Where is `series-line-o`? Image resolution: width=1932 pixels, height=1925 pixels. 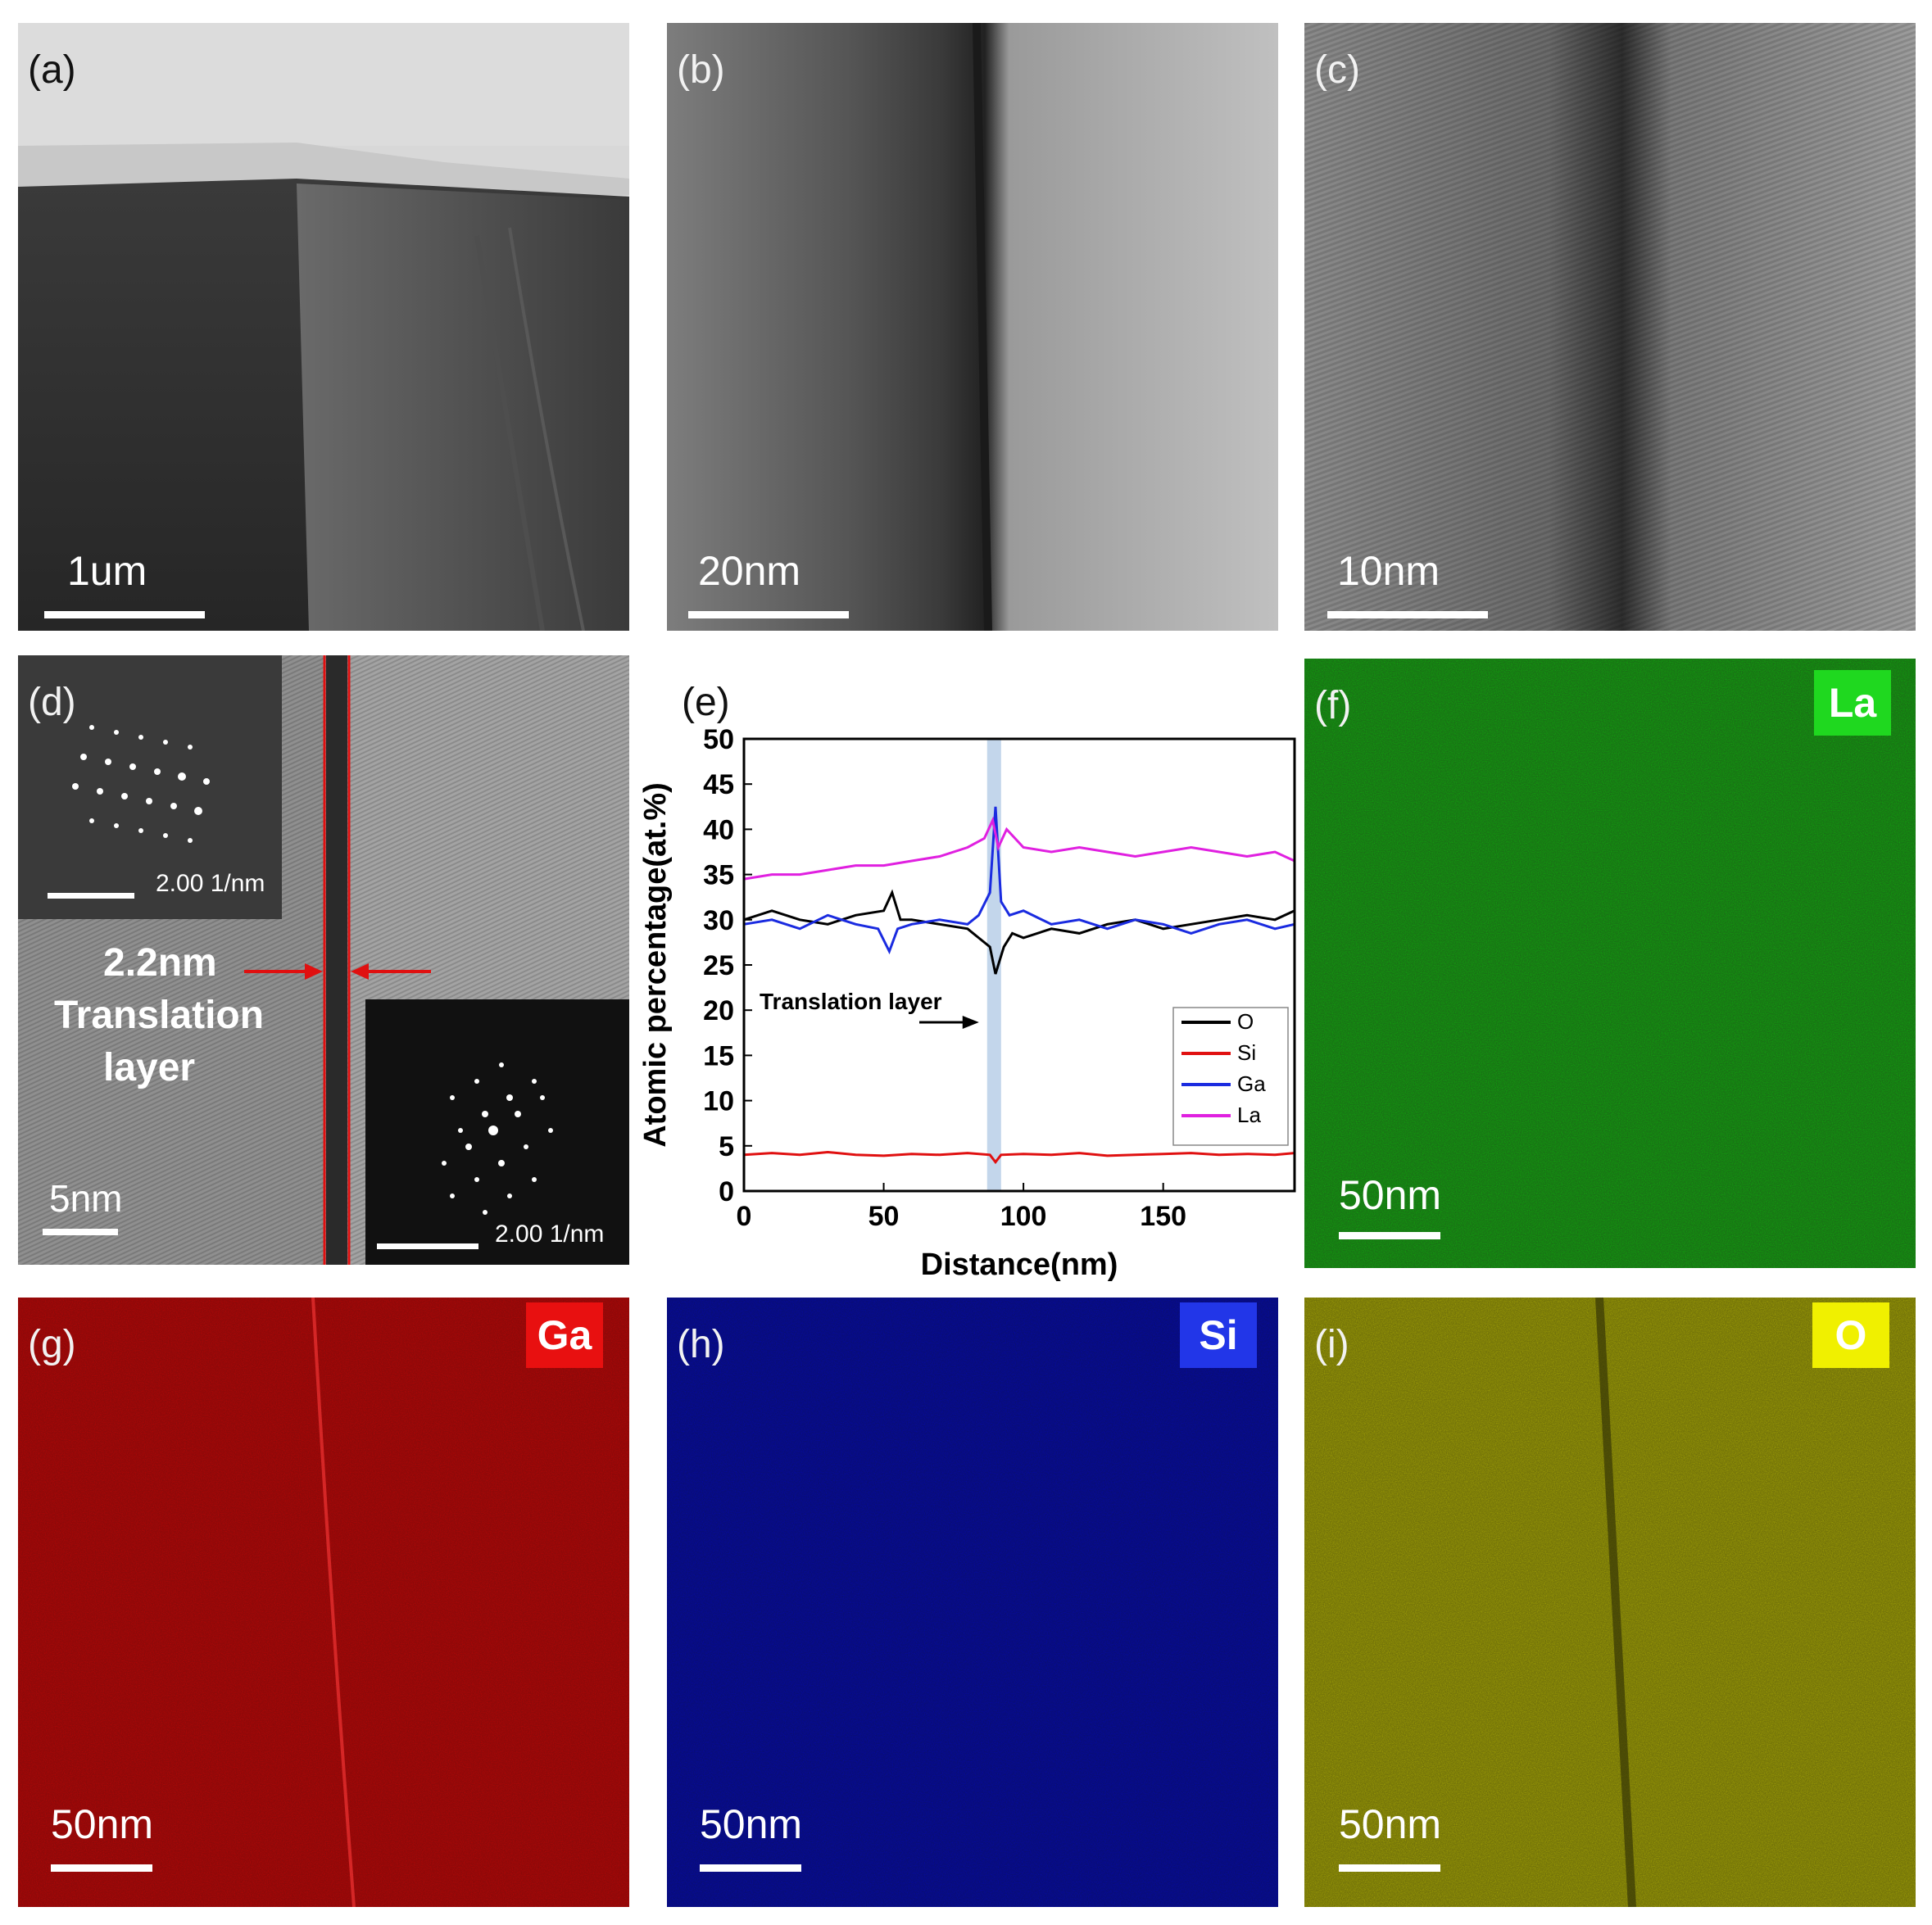
series-line-o is located at coordinates (1019, 932).